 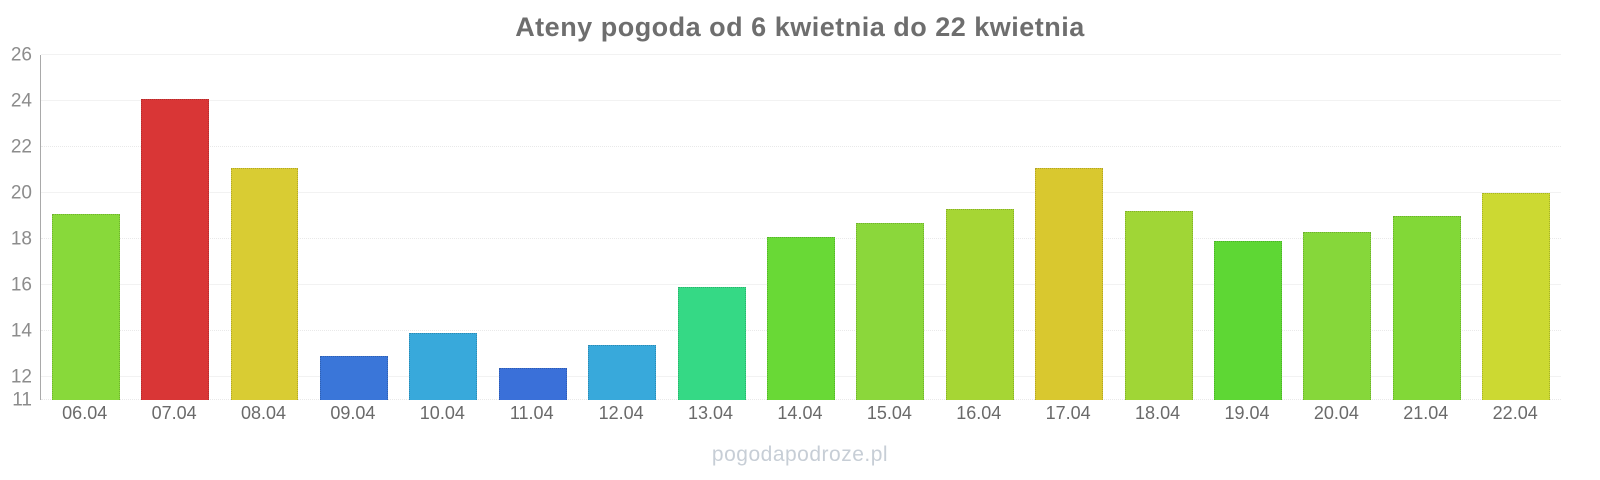 I want to click on bar-13.04, so click(x=711, y=343).